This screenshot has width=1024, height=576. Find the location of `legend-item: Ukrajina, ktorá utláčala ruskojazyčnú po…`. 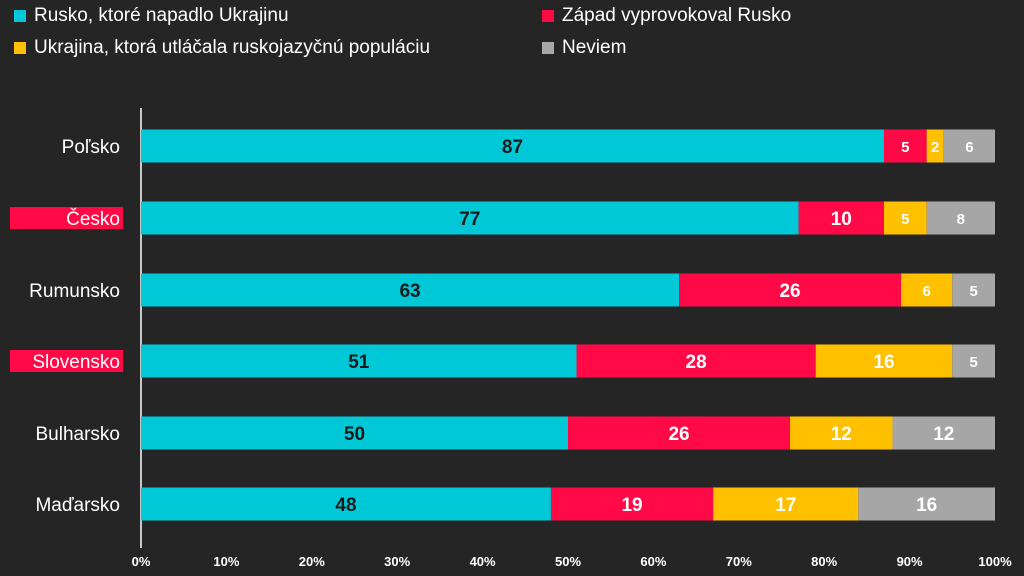

legend-item: Ukrajina, ktorá utláčala ruskojazyčnú po… is located at coordinates (222, 48).